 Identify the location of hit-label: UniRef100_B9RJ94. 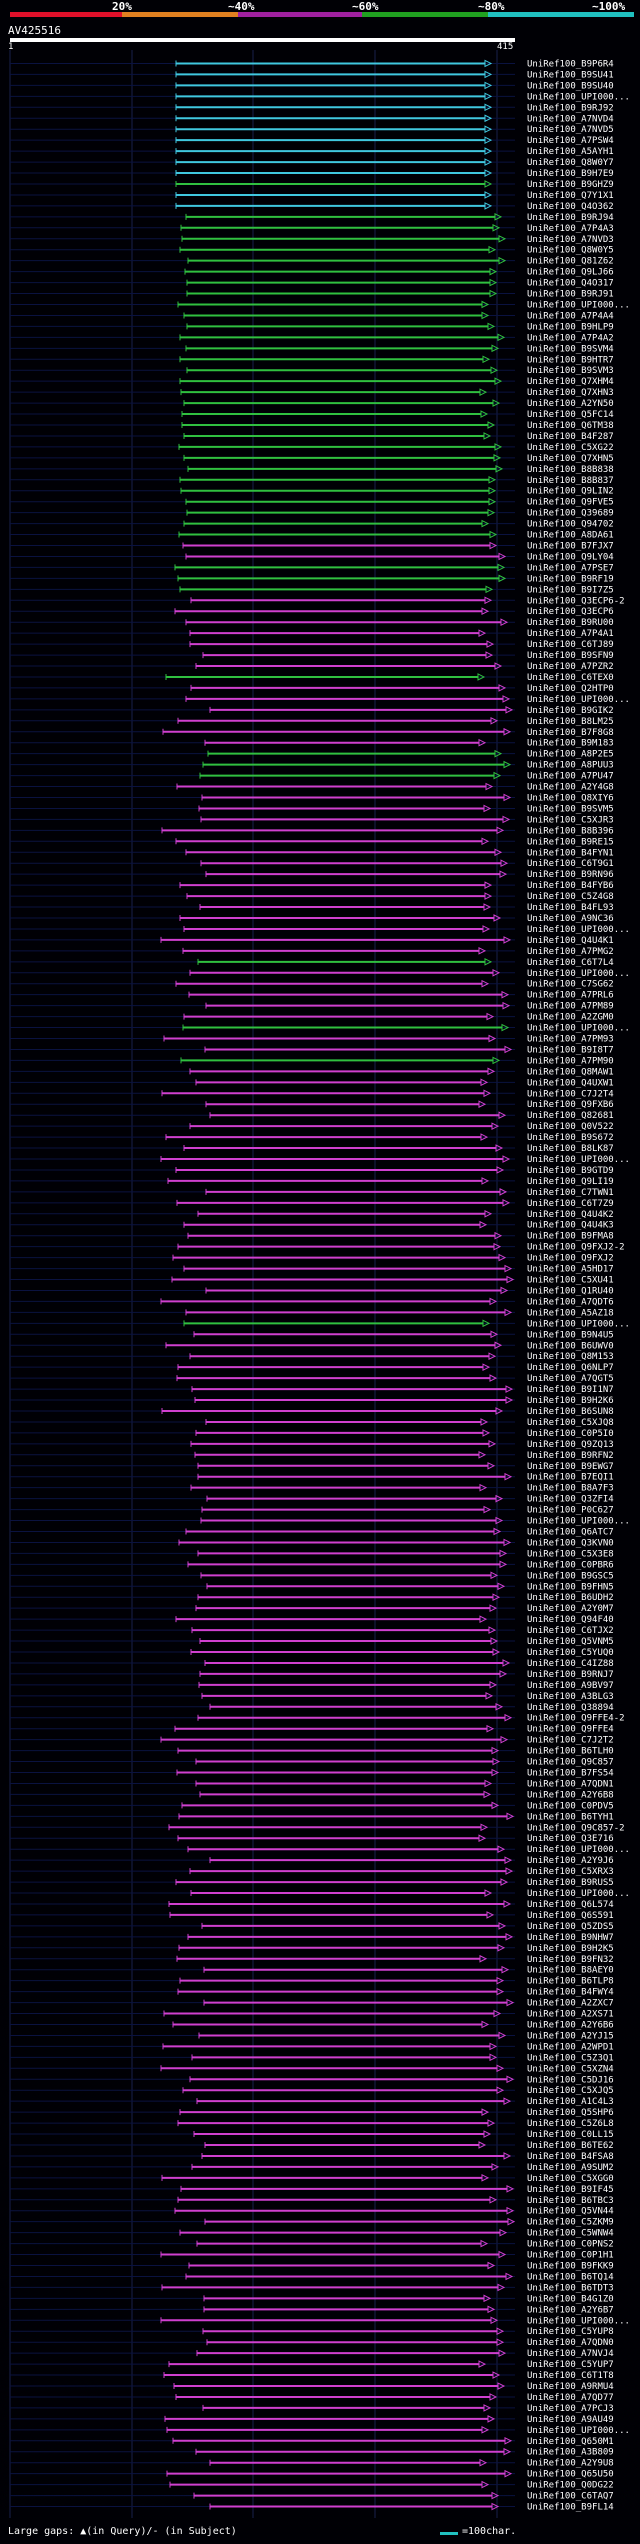
(570, 218).